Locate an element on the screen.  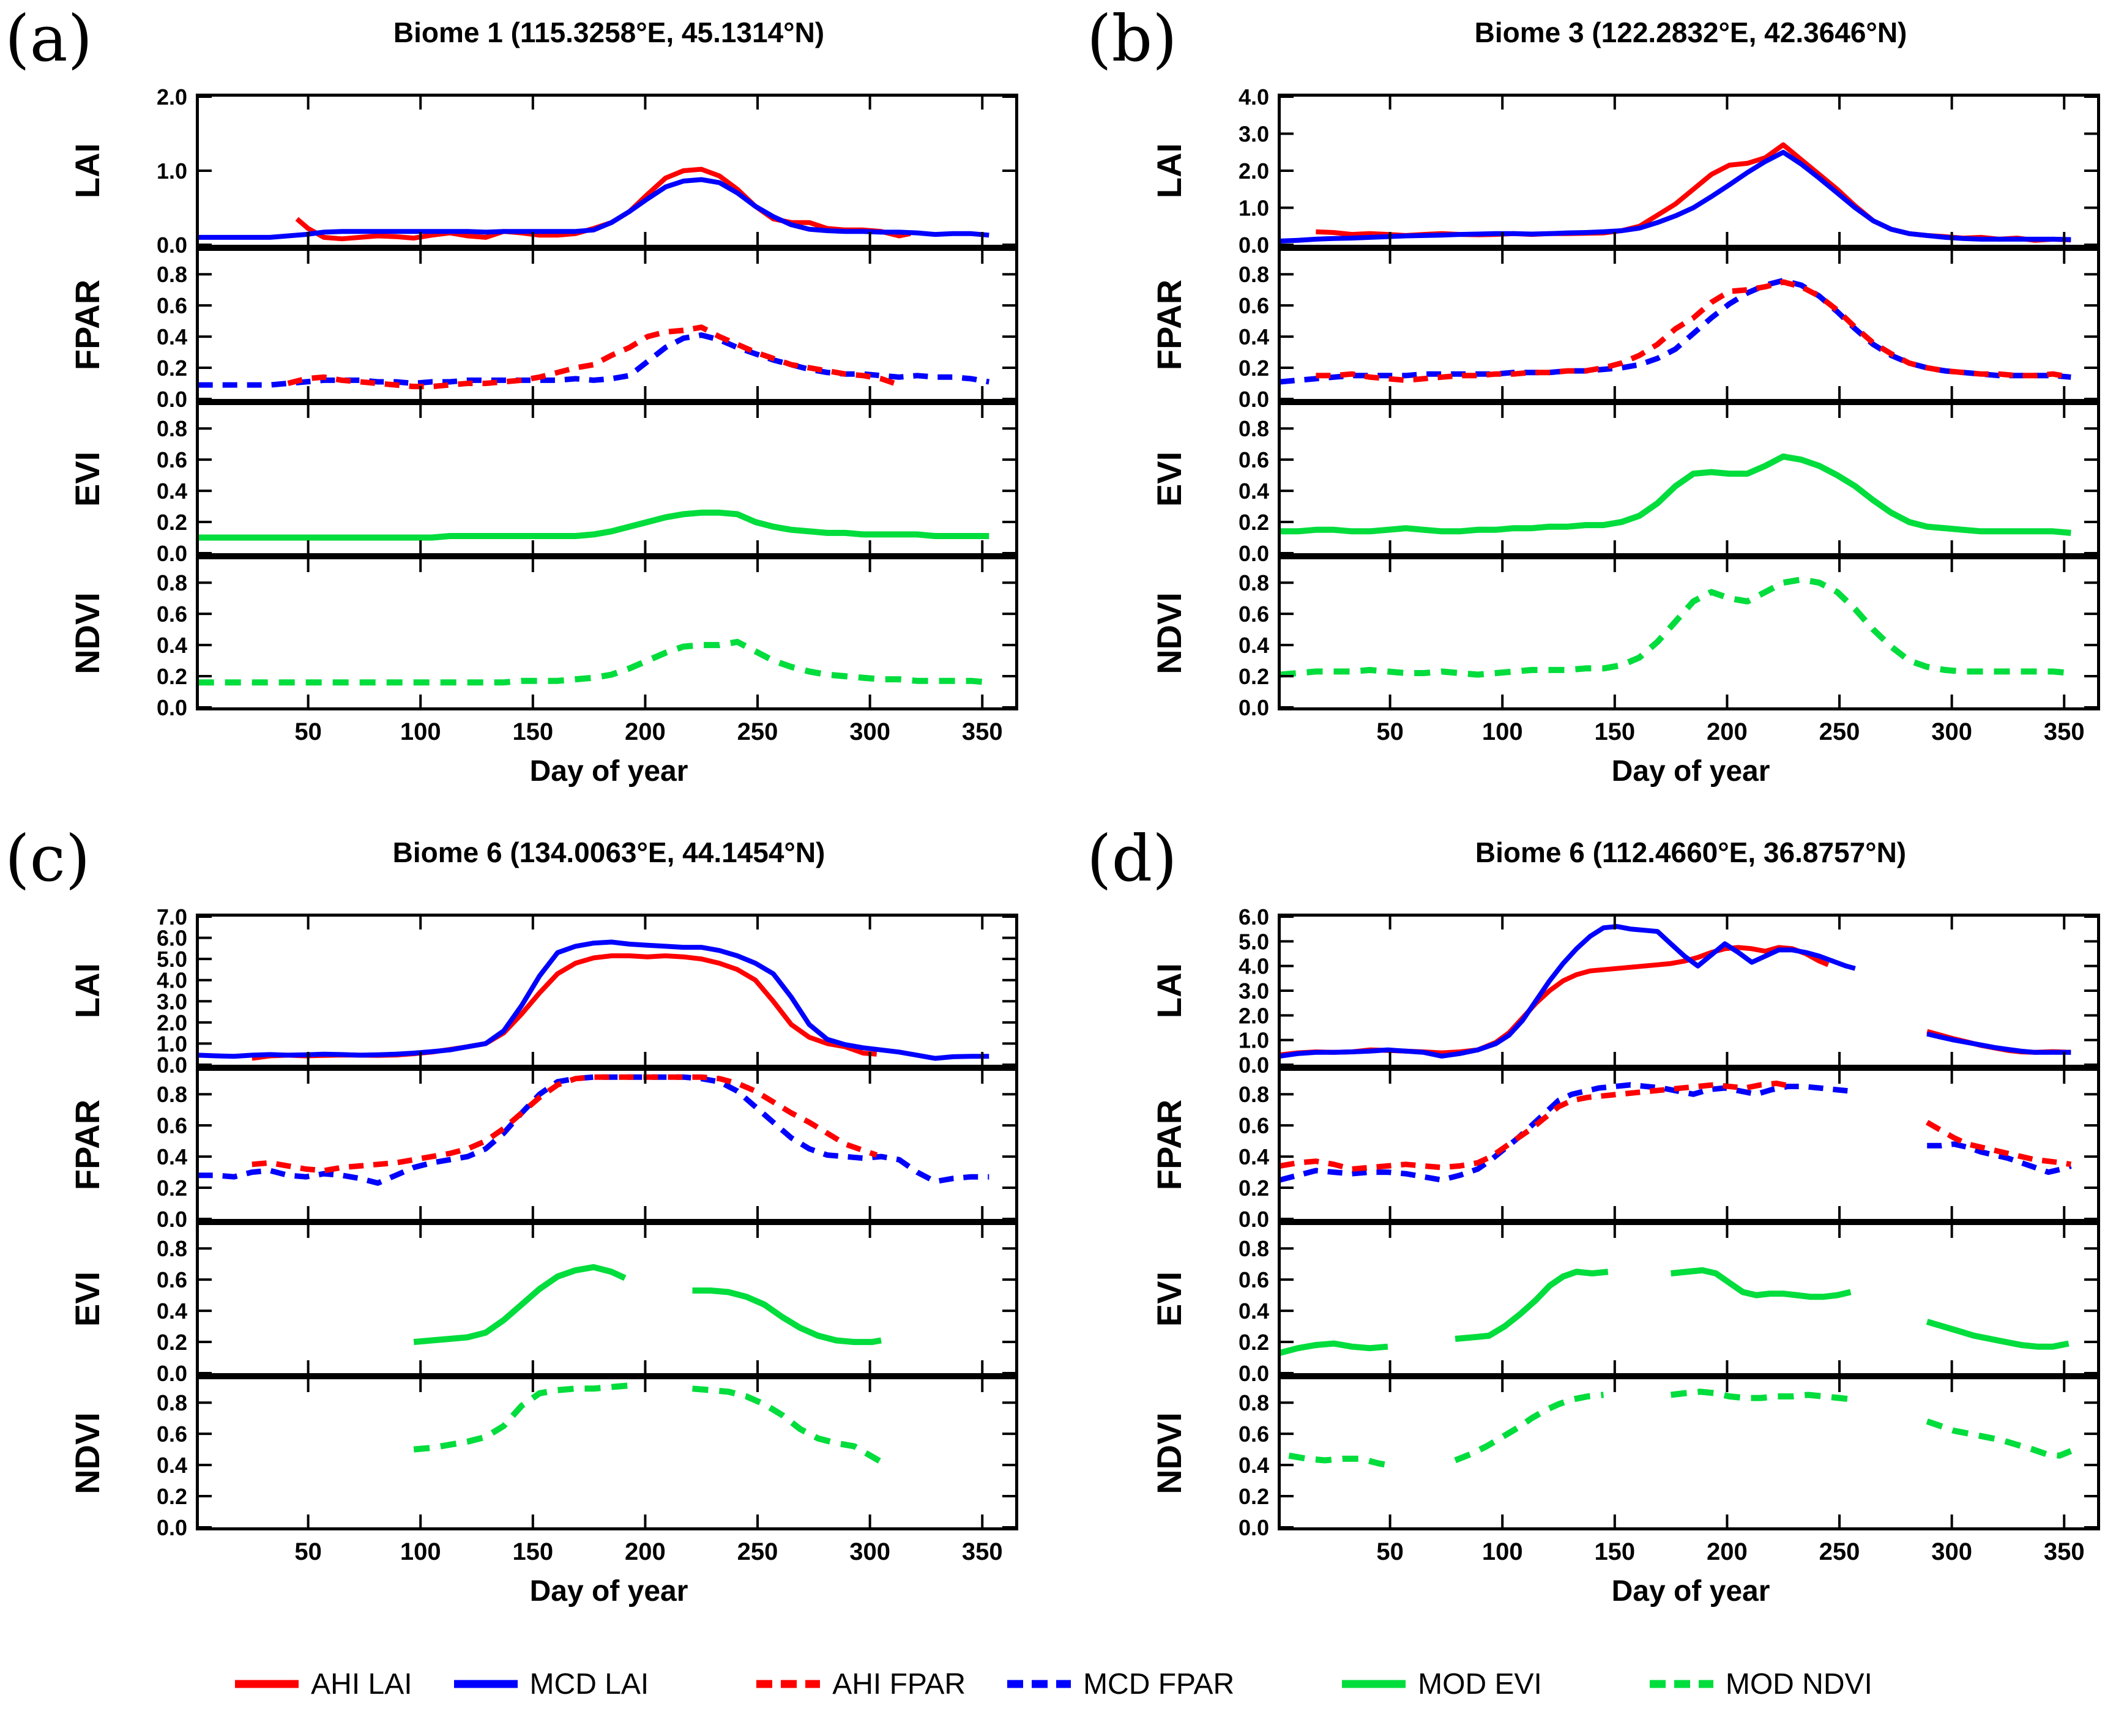
series-ahi-fpar is located at coordinates (1998, 1144).